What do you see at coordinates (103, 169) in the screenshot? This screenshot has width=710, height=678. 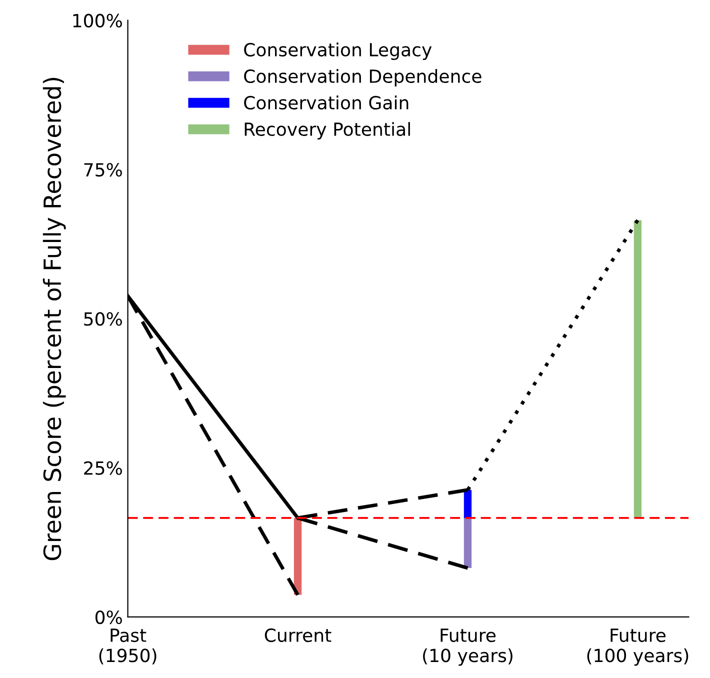 I see `y-tick-label: 75%` at bounding box center [103, 169].